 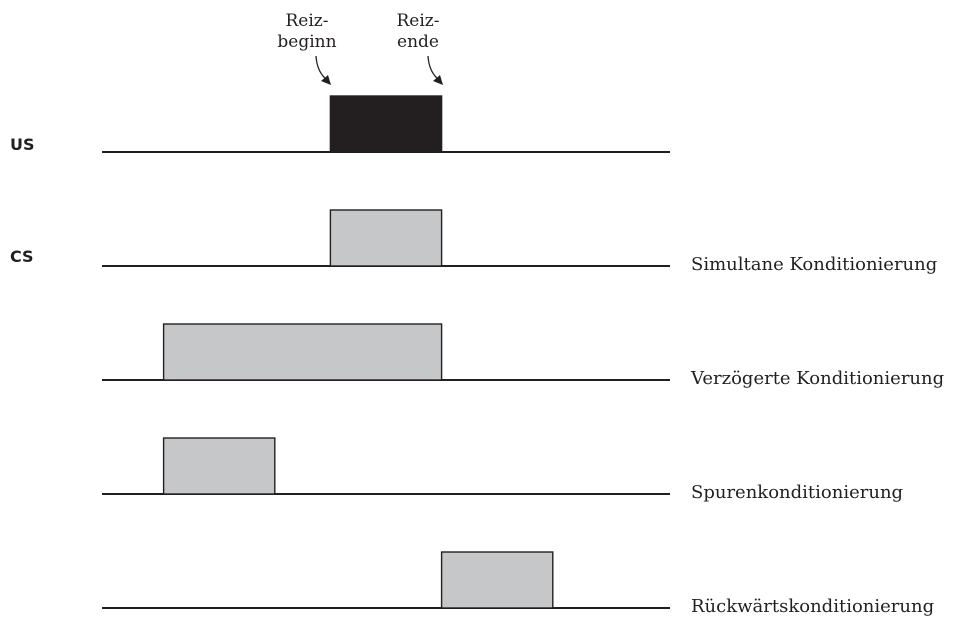 What do you see at coordinates (814, 264) in the screenshot?
I see `conditioning-type-label: Simultane Konditionierung` at bounding box center [814, 264].